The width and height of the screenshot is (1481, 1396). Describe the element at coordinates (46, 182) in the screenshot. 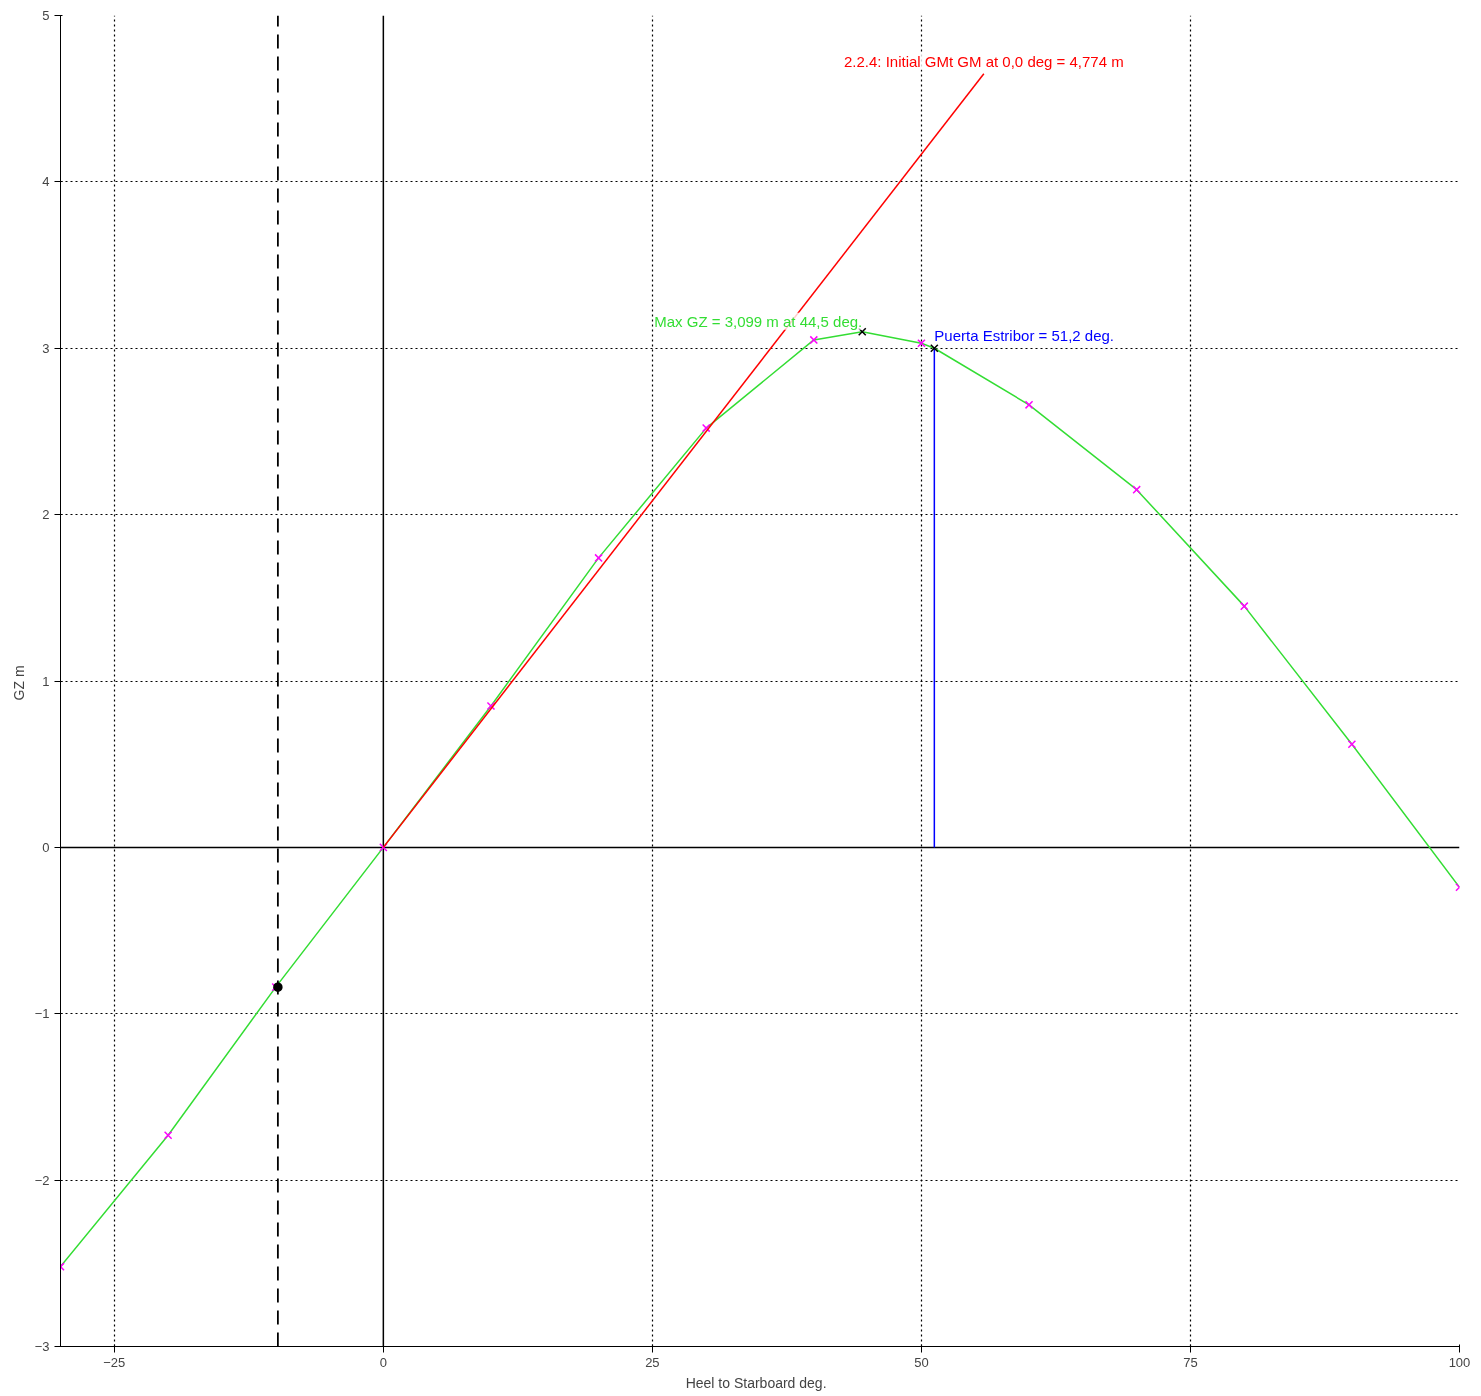

I see `y-tick-label: 4` at that location.